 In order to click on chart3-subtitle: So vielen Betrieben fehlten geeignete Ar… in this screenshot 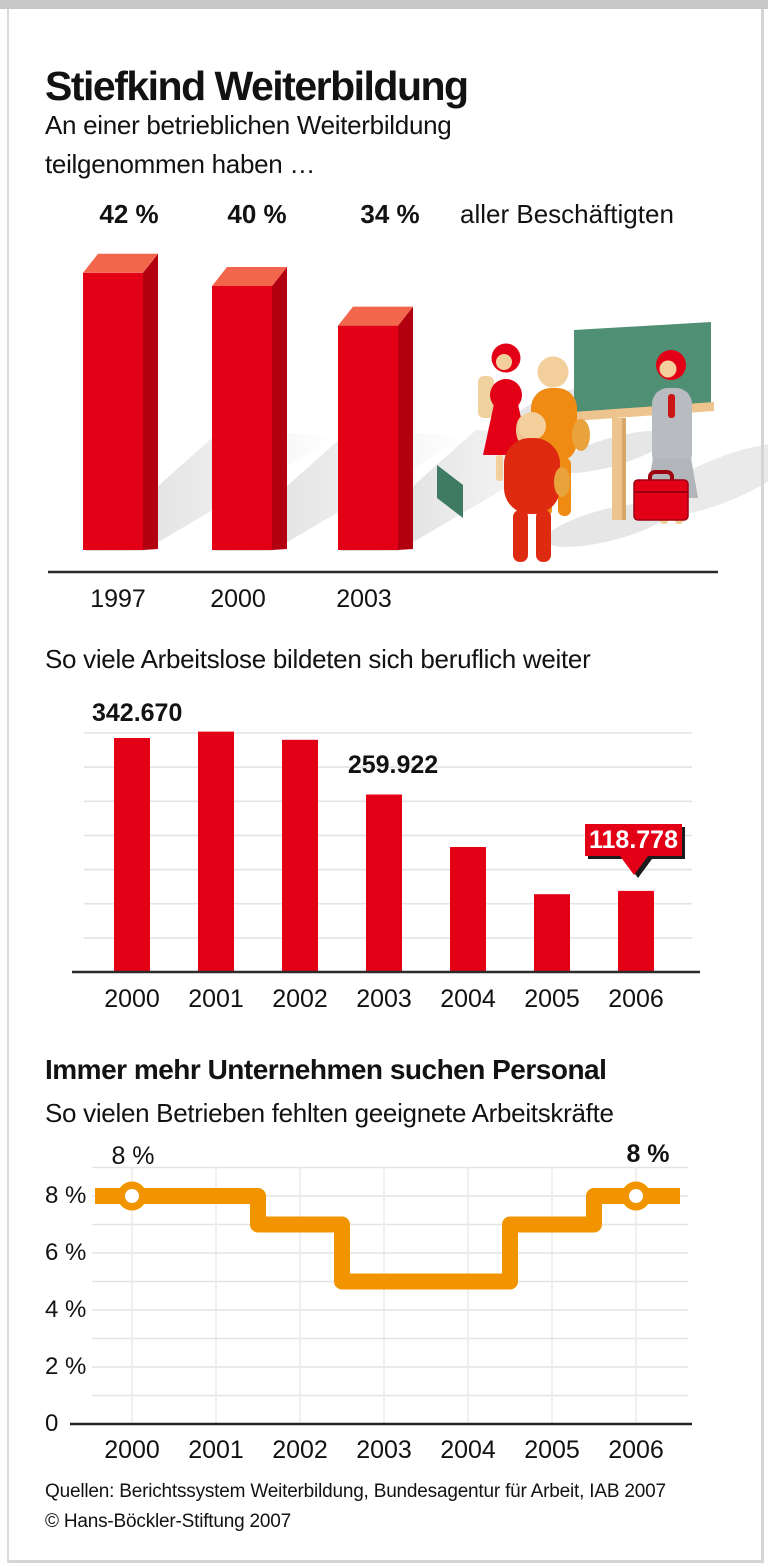, I will do `click(329, 1113)`.